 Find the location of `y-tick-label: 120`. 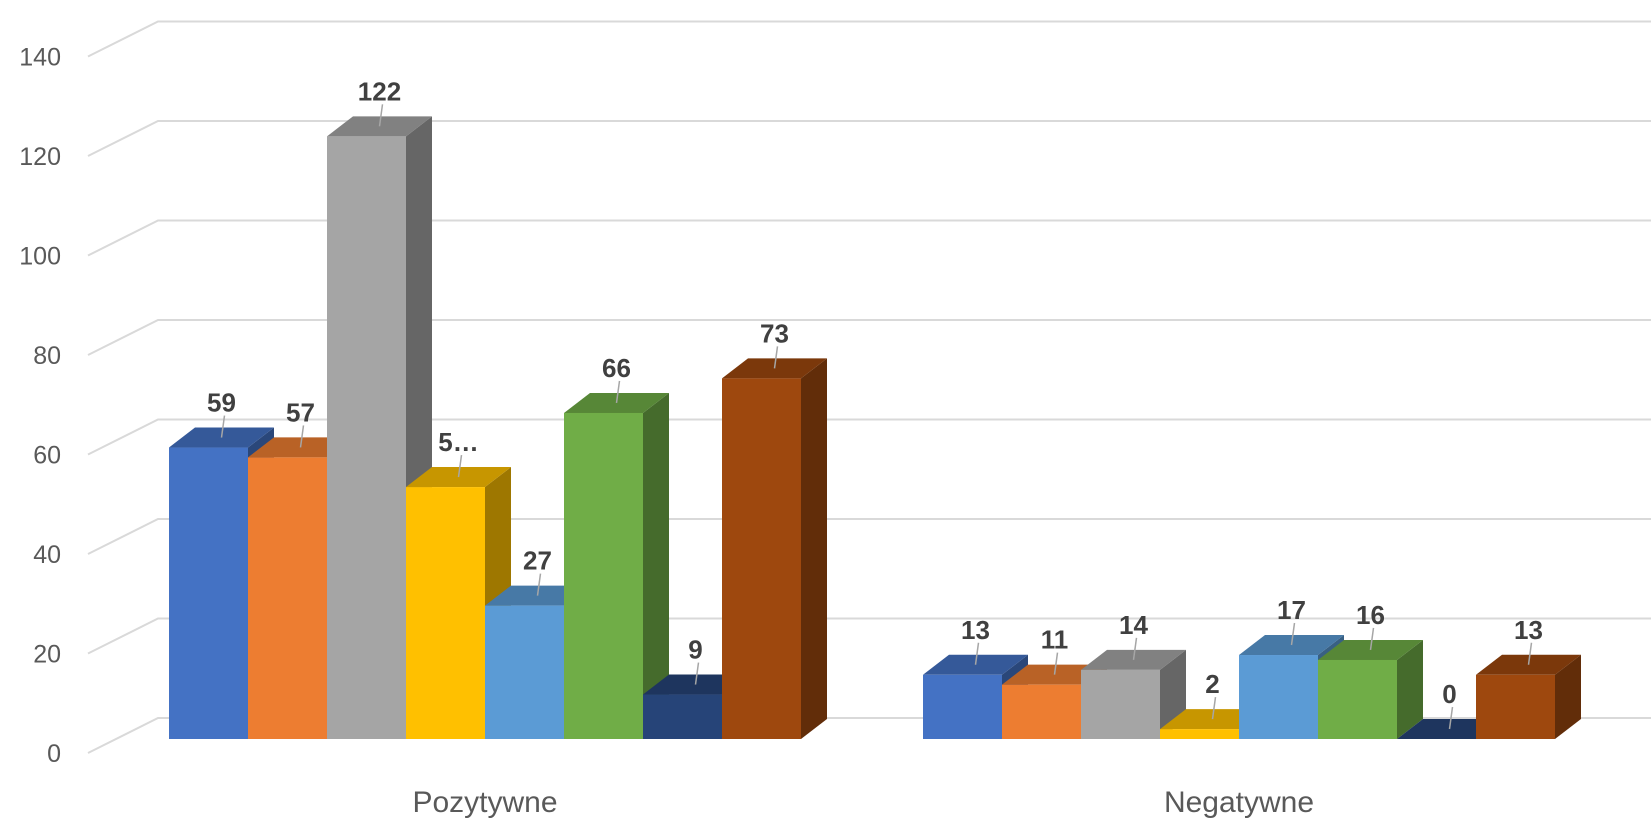

y-tick-label: 120 is located at coordinates (40, 157).